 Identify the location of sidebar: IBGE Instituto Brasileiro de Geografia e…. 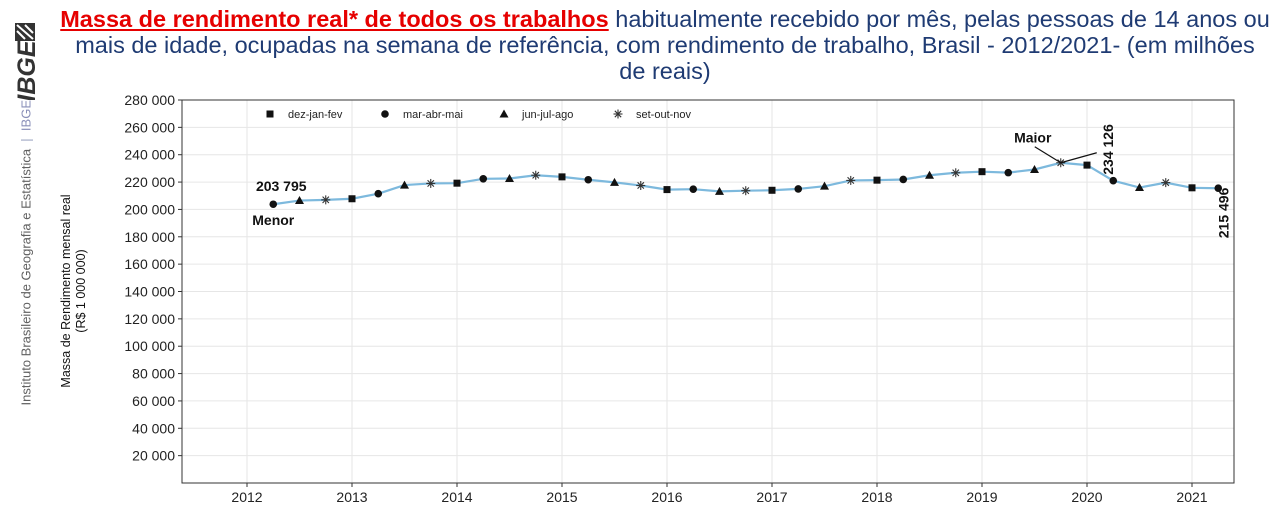
(26, 260).